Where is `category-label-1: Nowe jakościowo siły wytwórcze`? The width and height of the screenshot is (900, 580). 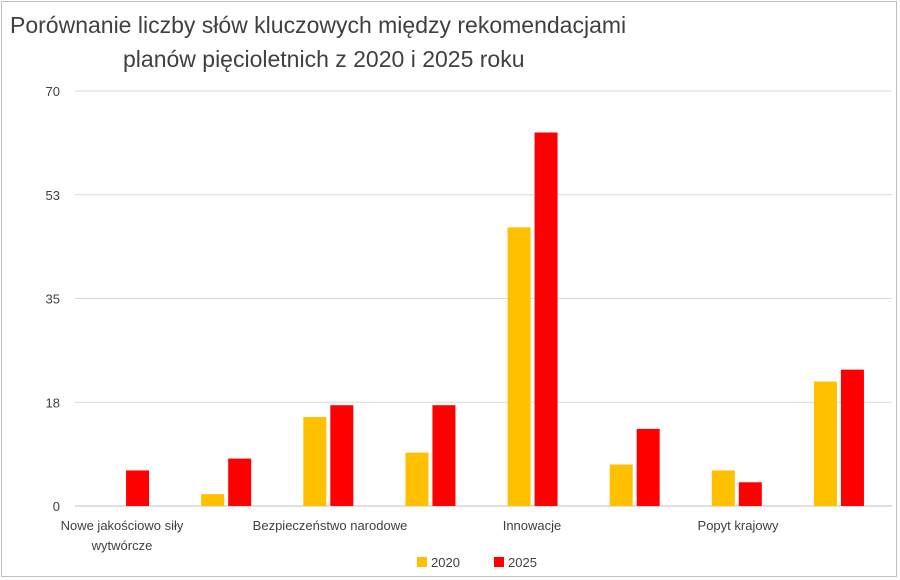
category-label-1: Nowe jakościowo siły wytwórcze is located at coordinates (122, 535).